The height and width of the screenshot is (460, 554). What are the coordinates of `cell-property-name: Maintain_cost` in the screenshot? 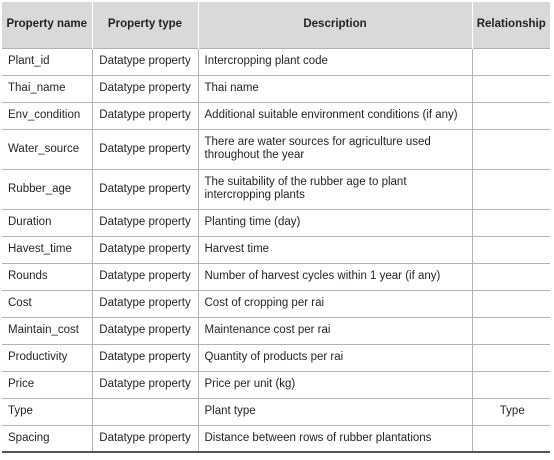 It's located at (47, 330).